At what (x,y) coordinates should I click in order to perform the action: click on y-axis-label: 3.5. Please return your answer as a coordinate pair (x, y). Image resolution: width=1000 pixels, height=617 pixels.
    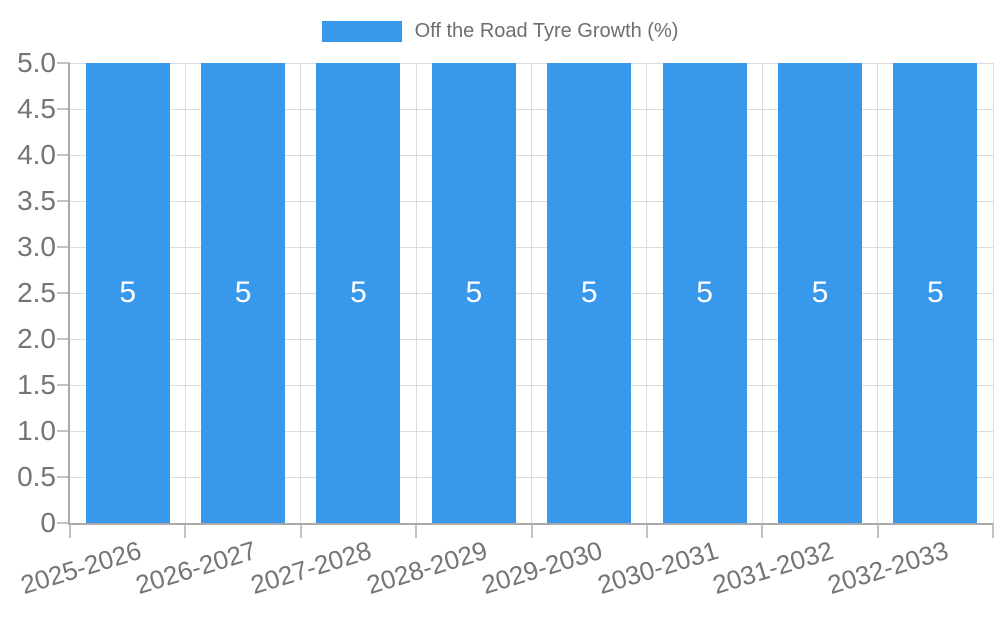
    Looking at the image, I should click on (36, 200).